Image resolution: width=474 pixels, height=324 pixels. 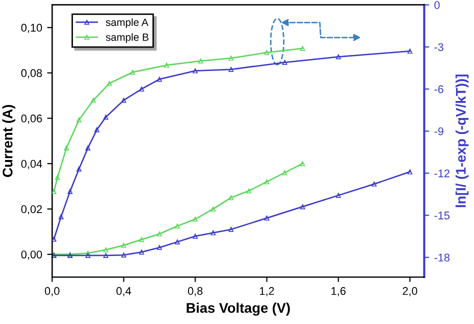 What do you see at coordinates (442, 173) in the screenshot?
I see `y2-tick-label: -12` at bounding box center [442, 173].